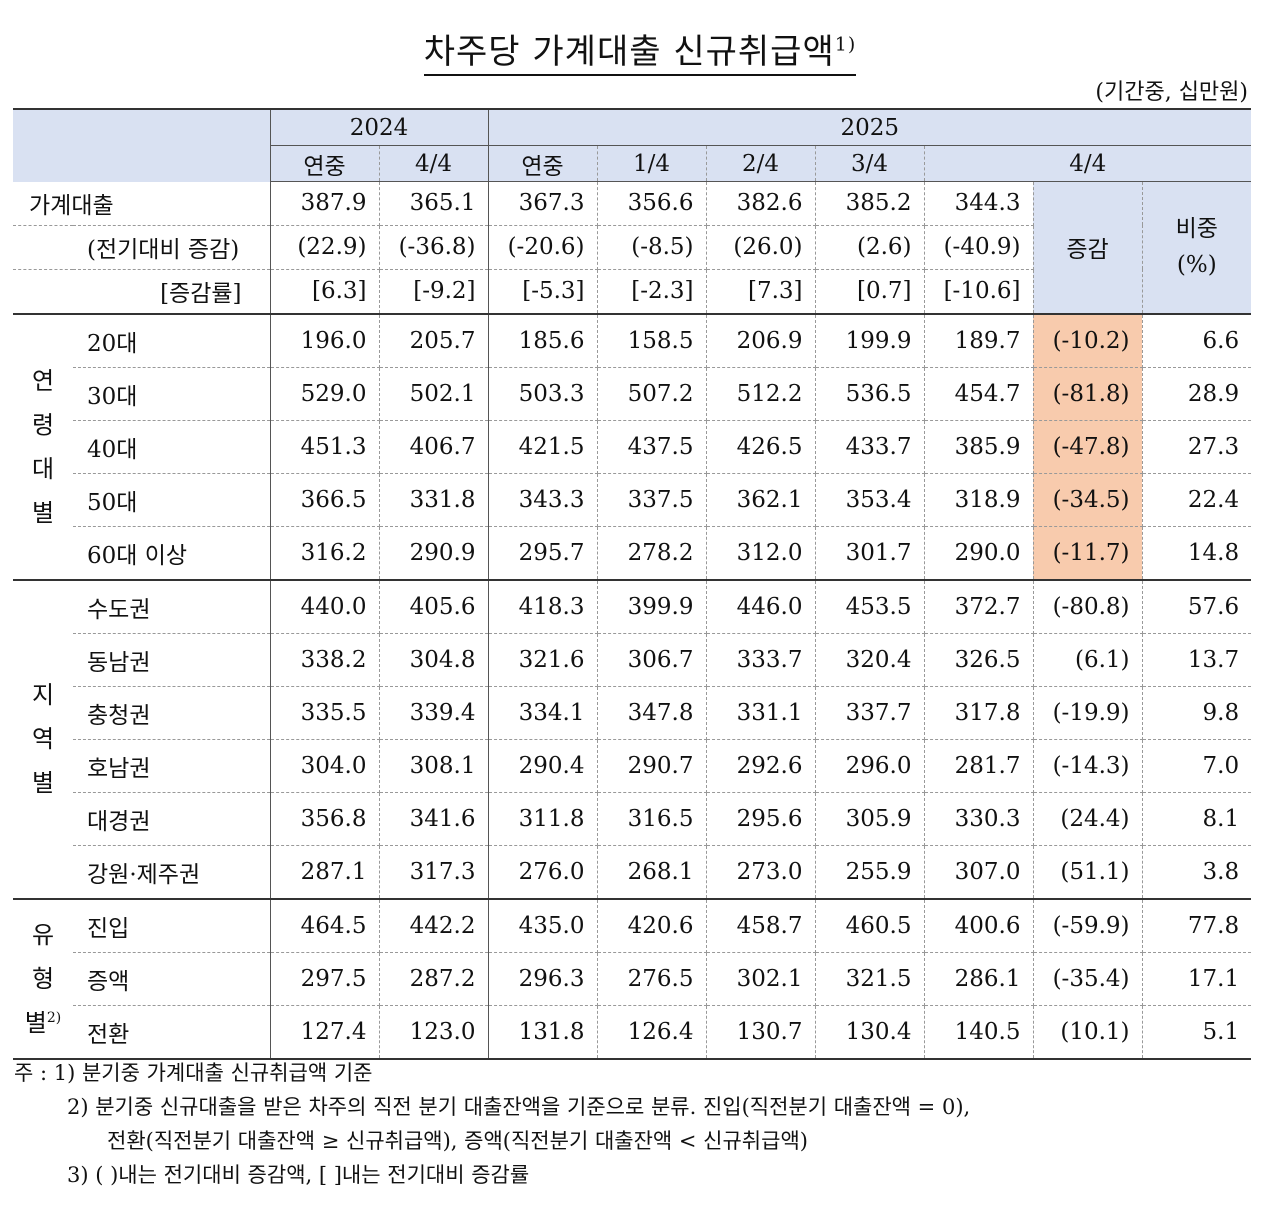  What do you see at coordinates (543, 979) in the screenshot?
I see `cell: 296.3` at bounding box center [543, 979].